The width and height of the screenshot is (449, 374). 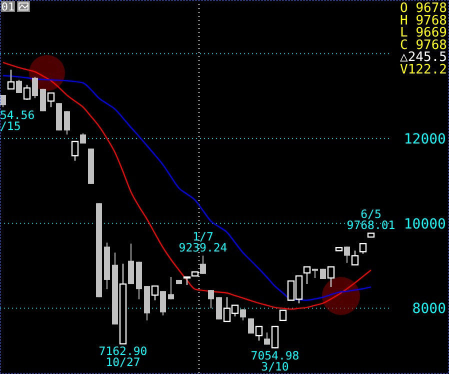 I want to click on y-tick-label: 8000, so click(x=429, y=309).